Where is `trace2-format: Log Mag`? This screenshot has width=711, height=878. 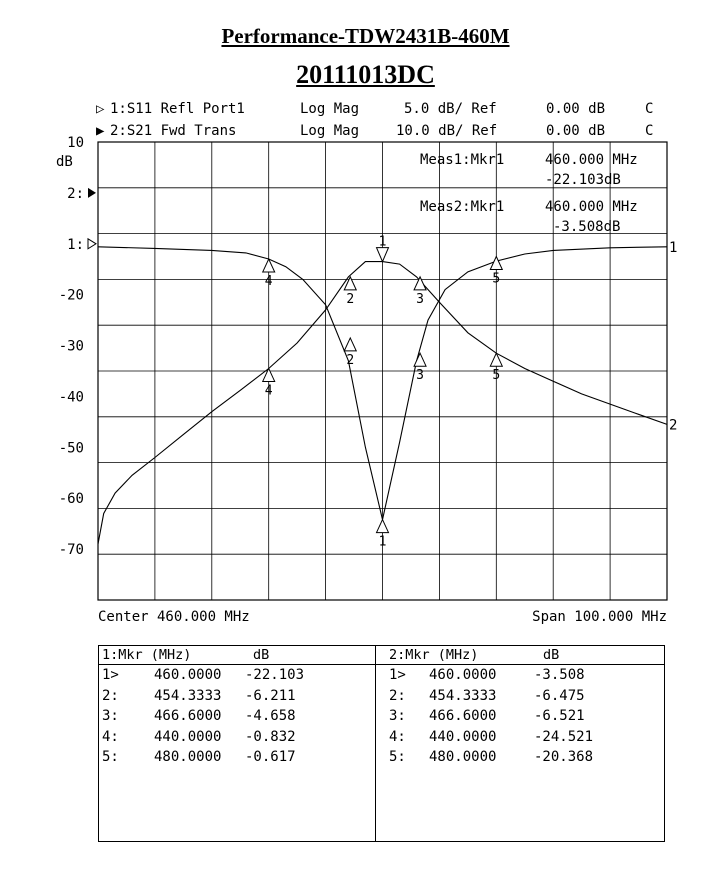 trace2-format: Log Mag is located at coordinates (330, 131).